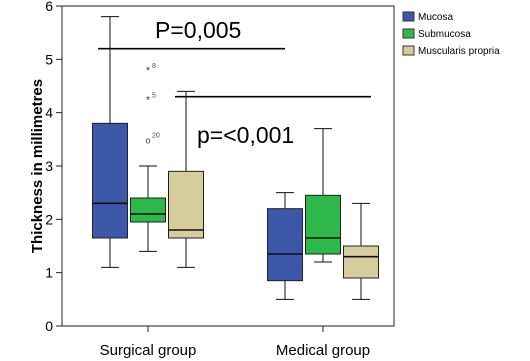  Describe the element at coordinates (408, 33) in the screenshot. I see `legend-swatch-submucosa` at that location.